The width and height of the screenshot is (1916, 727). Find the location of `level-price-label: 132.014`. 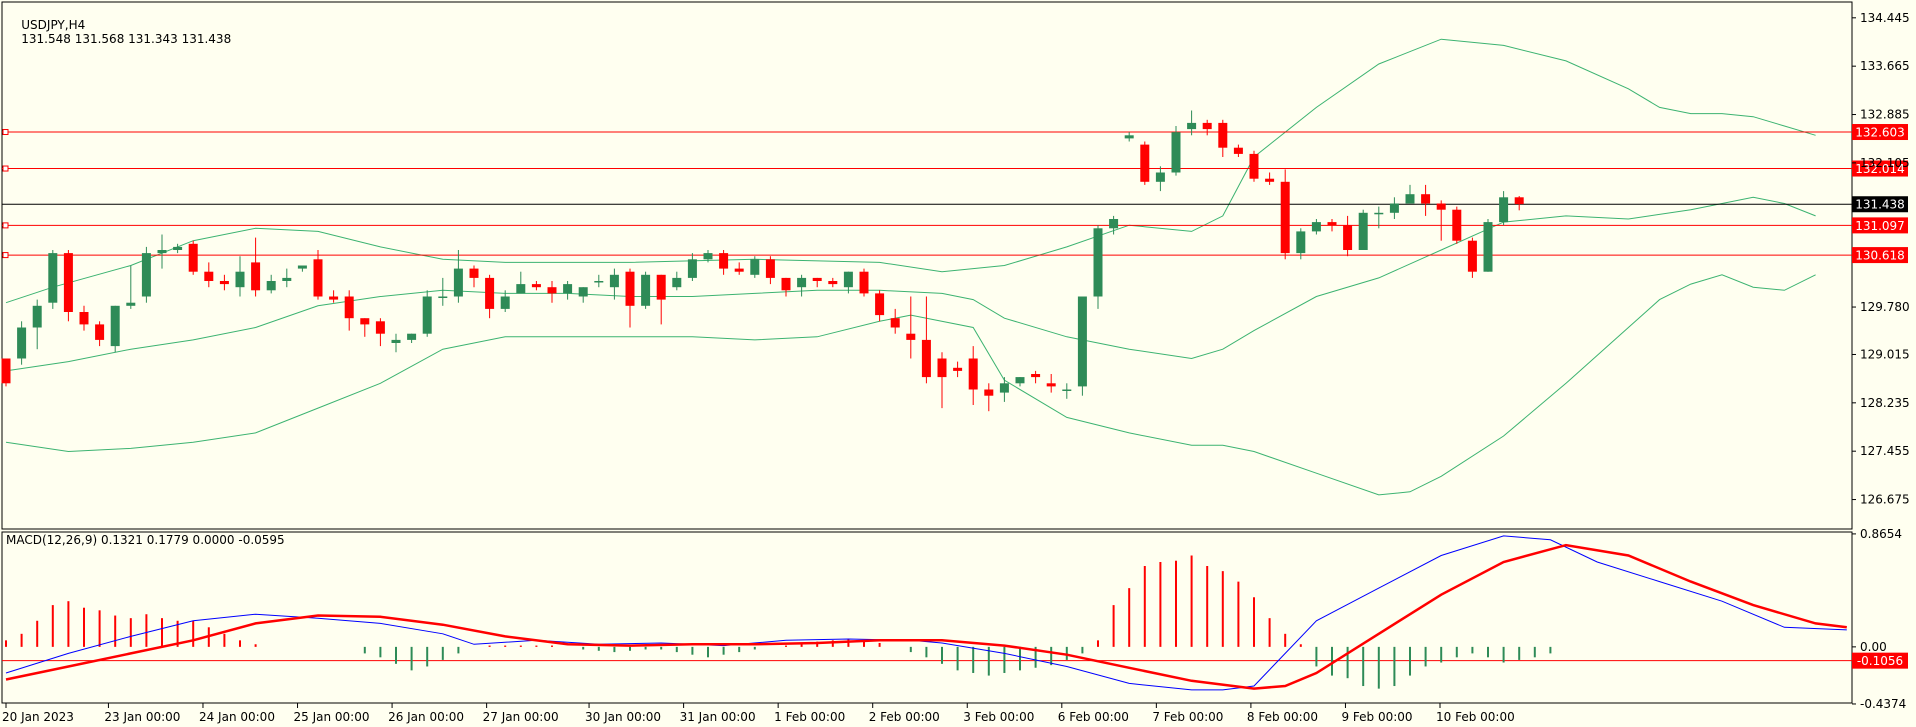

level-price-label: 132.014 is located at coordinates (1880, 169).